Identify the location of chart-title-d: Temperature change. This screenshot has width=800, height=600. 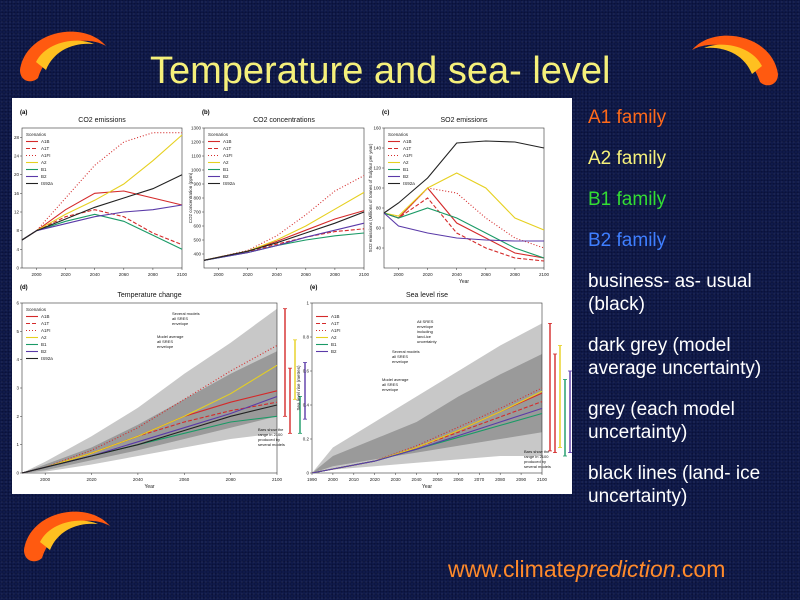
(149, 295).